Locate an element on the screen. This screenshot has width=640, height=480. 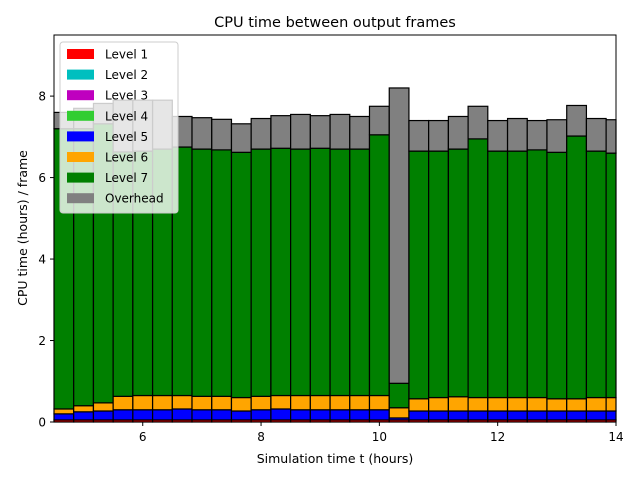
x-tick-label: 12 is located at coordinates (497, 437).